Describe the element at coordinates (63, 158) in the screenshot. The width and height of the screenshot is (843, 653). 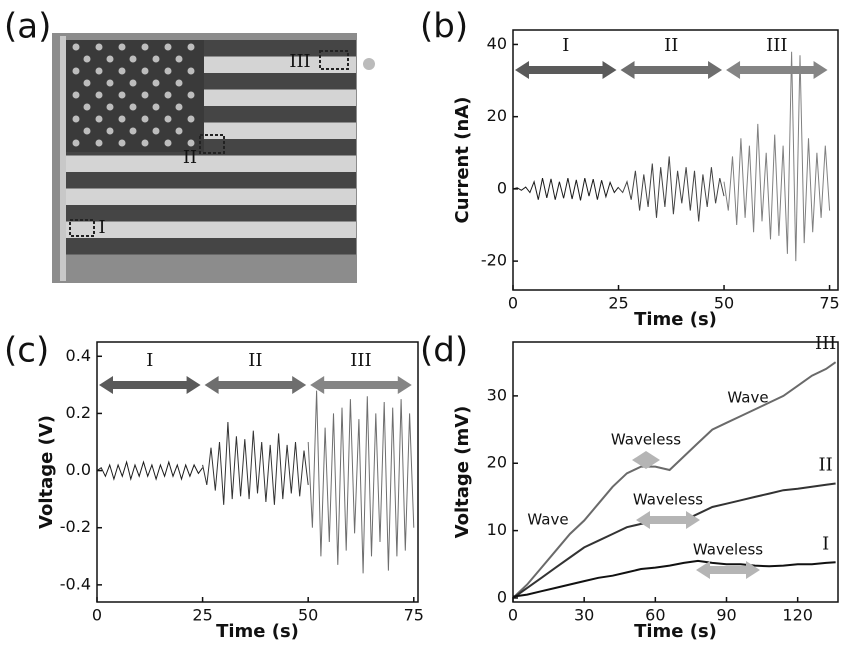
I see `flag-pole` at that location.